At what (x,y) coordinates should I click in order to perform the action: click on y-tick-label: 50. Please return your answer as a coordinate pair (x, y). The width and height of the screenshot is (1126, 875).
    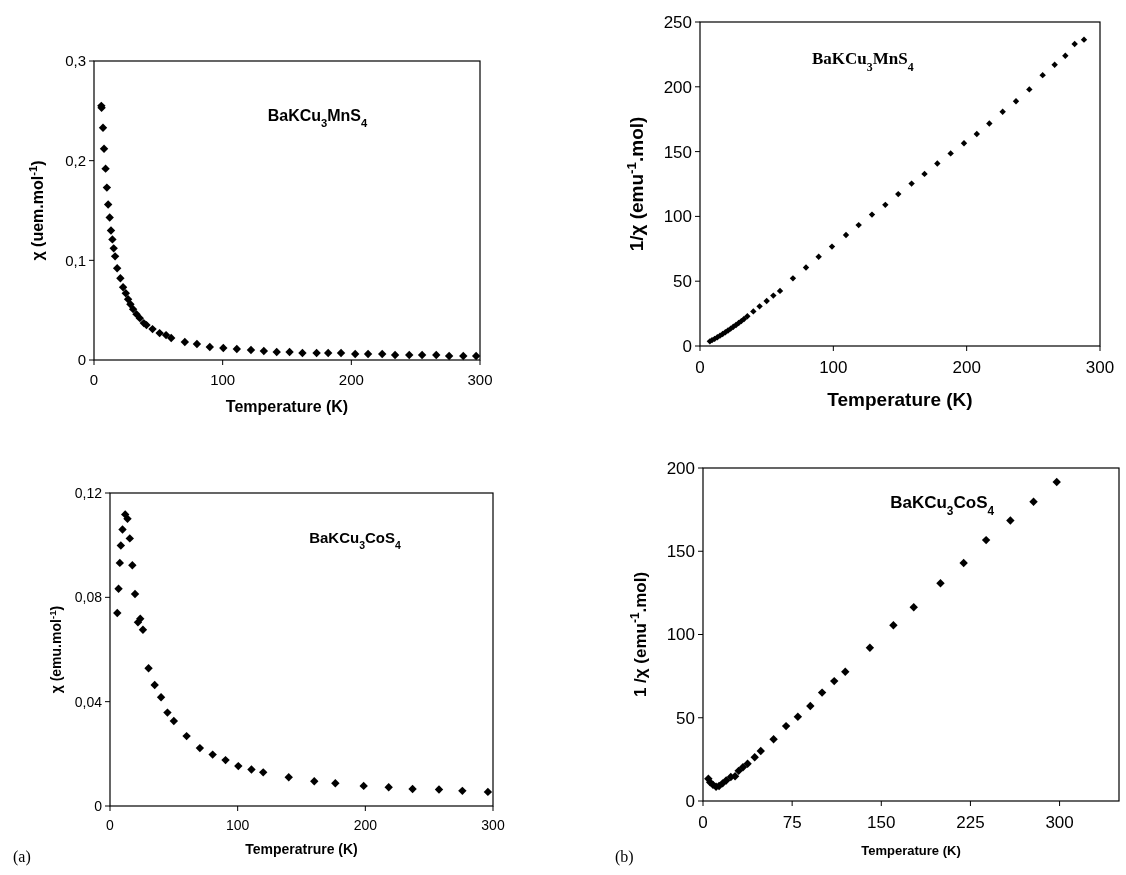
    Looking at the image, I should click on (682, 282).